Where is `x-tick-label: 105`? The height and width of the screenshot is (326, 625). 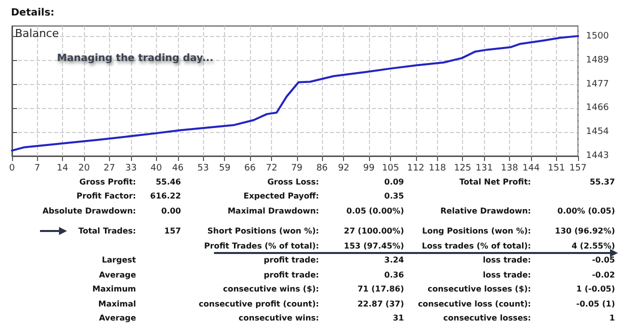
x-tick-label: 105 is located at coordinates (391, 169).